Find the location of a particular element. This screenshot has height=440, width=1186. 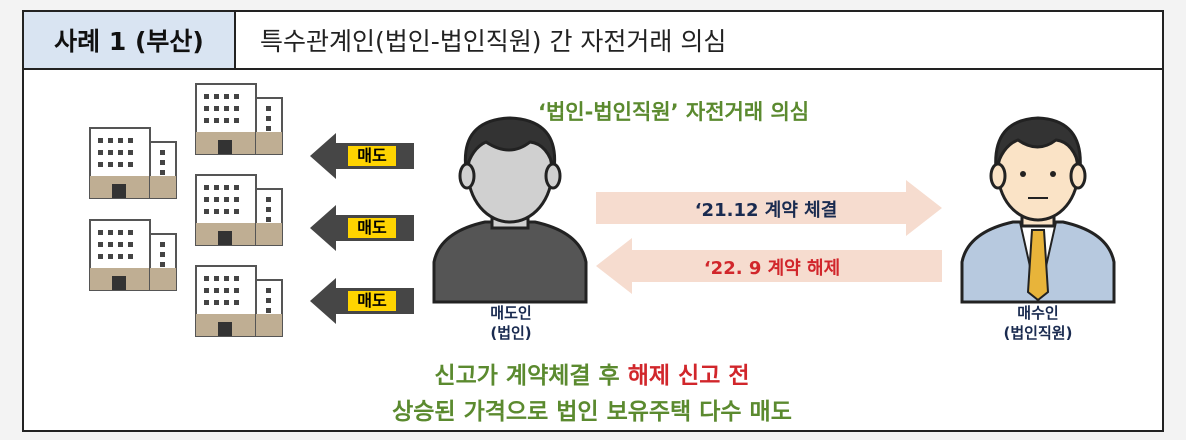

seller-icon is located at coordinates (510, 210).